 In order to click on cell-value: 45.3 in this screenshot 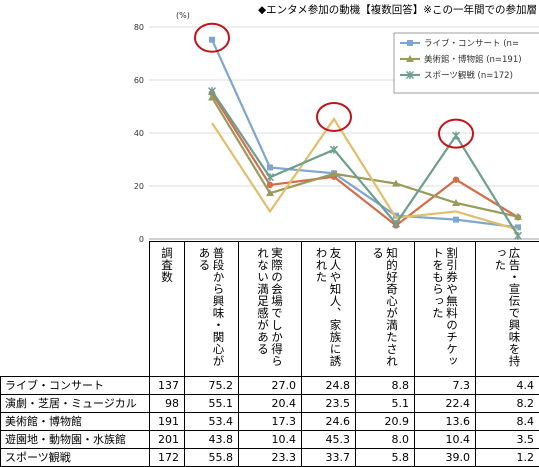, I will do `click(328, 439)`.